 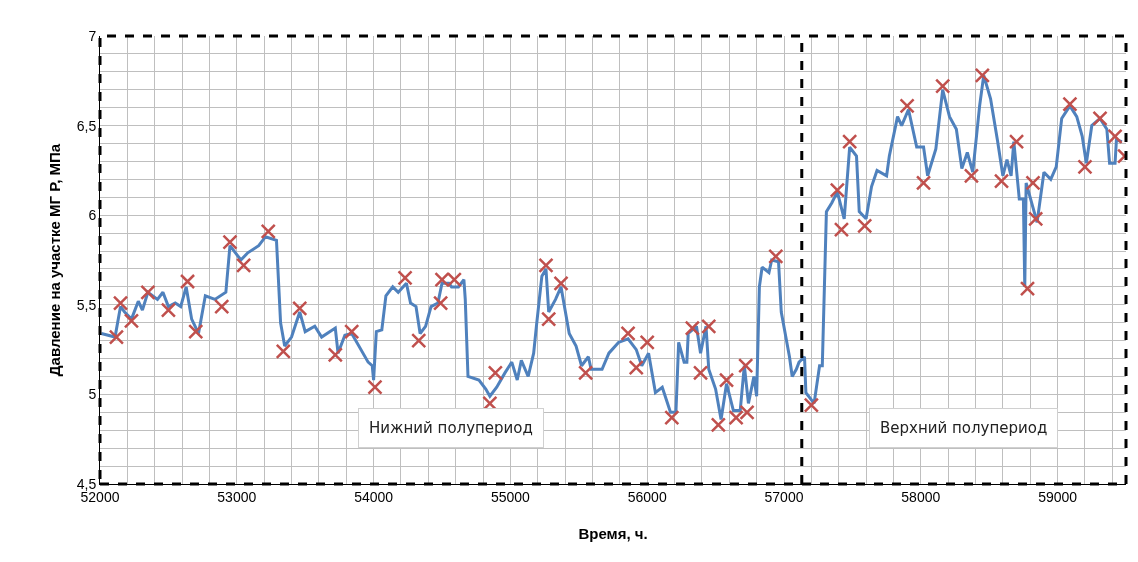 I want to click on x-tick-label: 54000, so click(x=374, y=496).